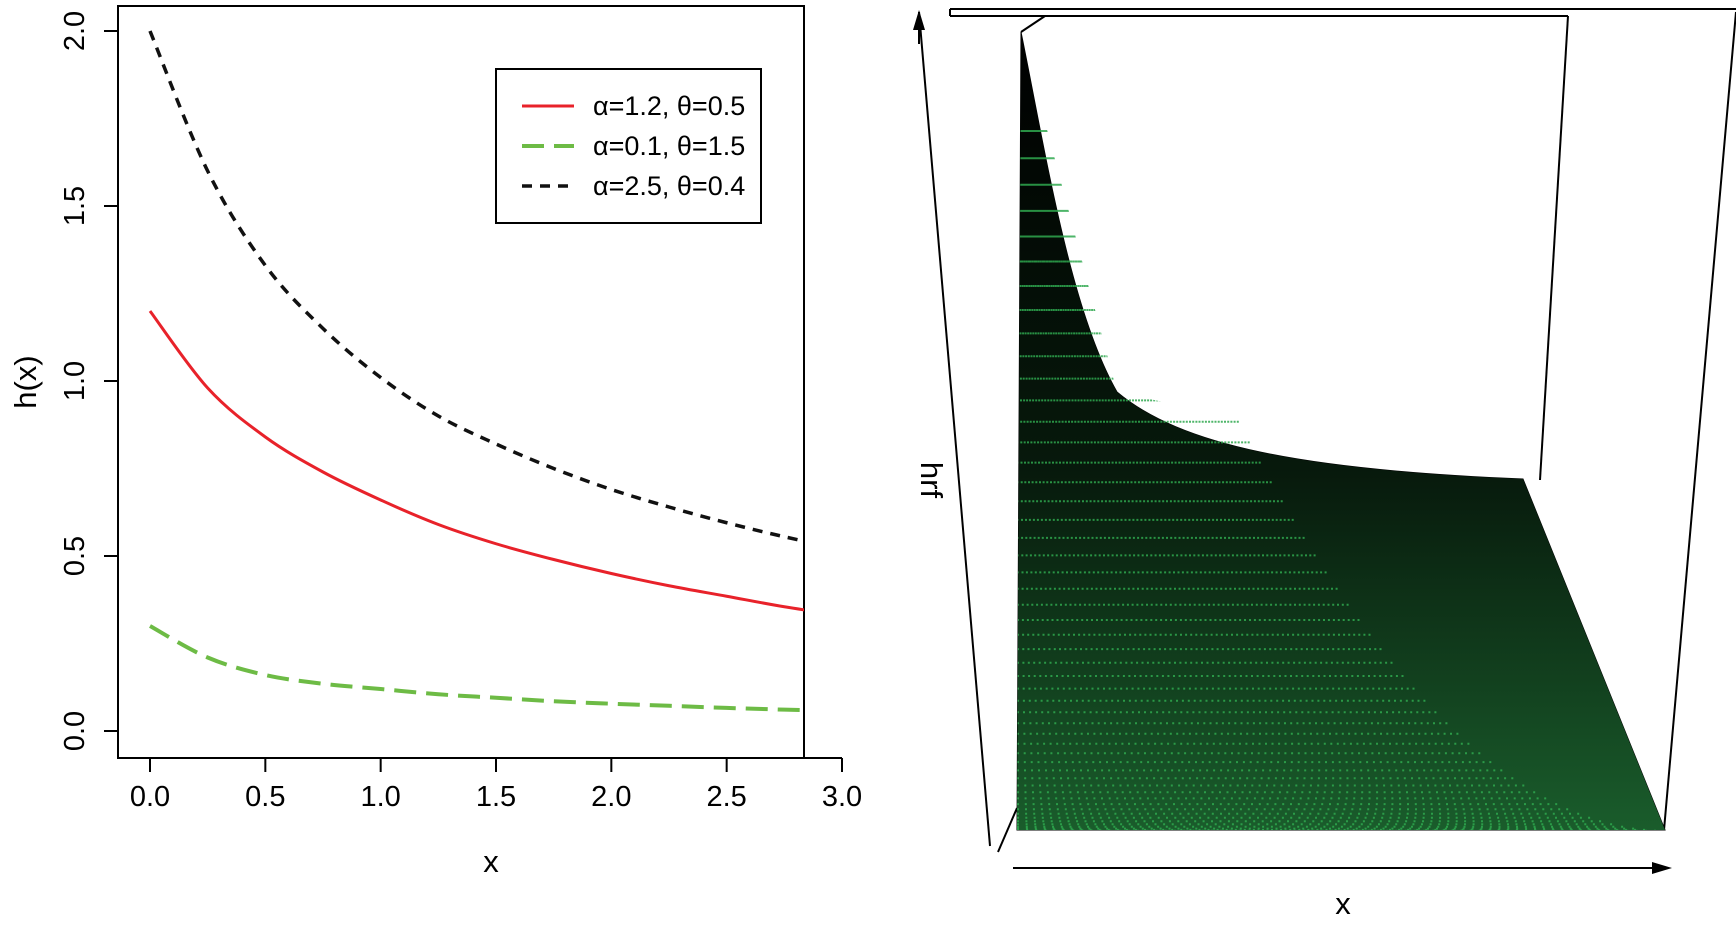 This screenshot has width=1736, height=932. I want to click on x-axis: 0.0 0.5 1.0 1.5 2.0 2.5 3.0, so click(496, 785).